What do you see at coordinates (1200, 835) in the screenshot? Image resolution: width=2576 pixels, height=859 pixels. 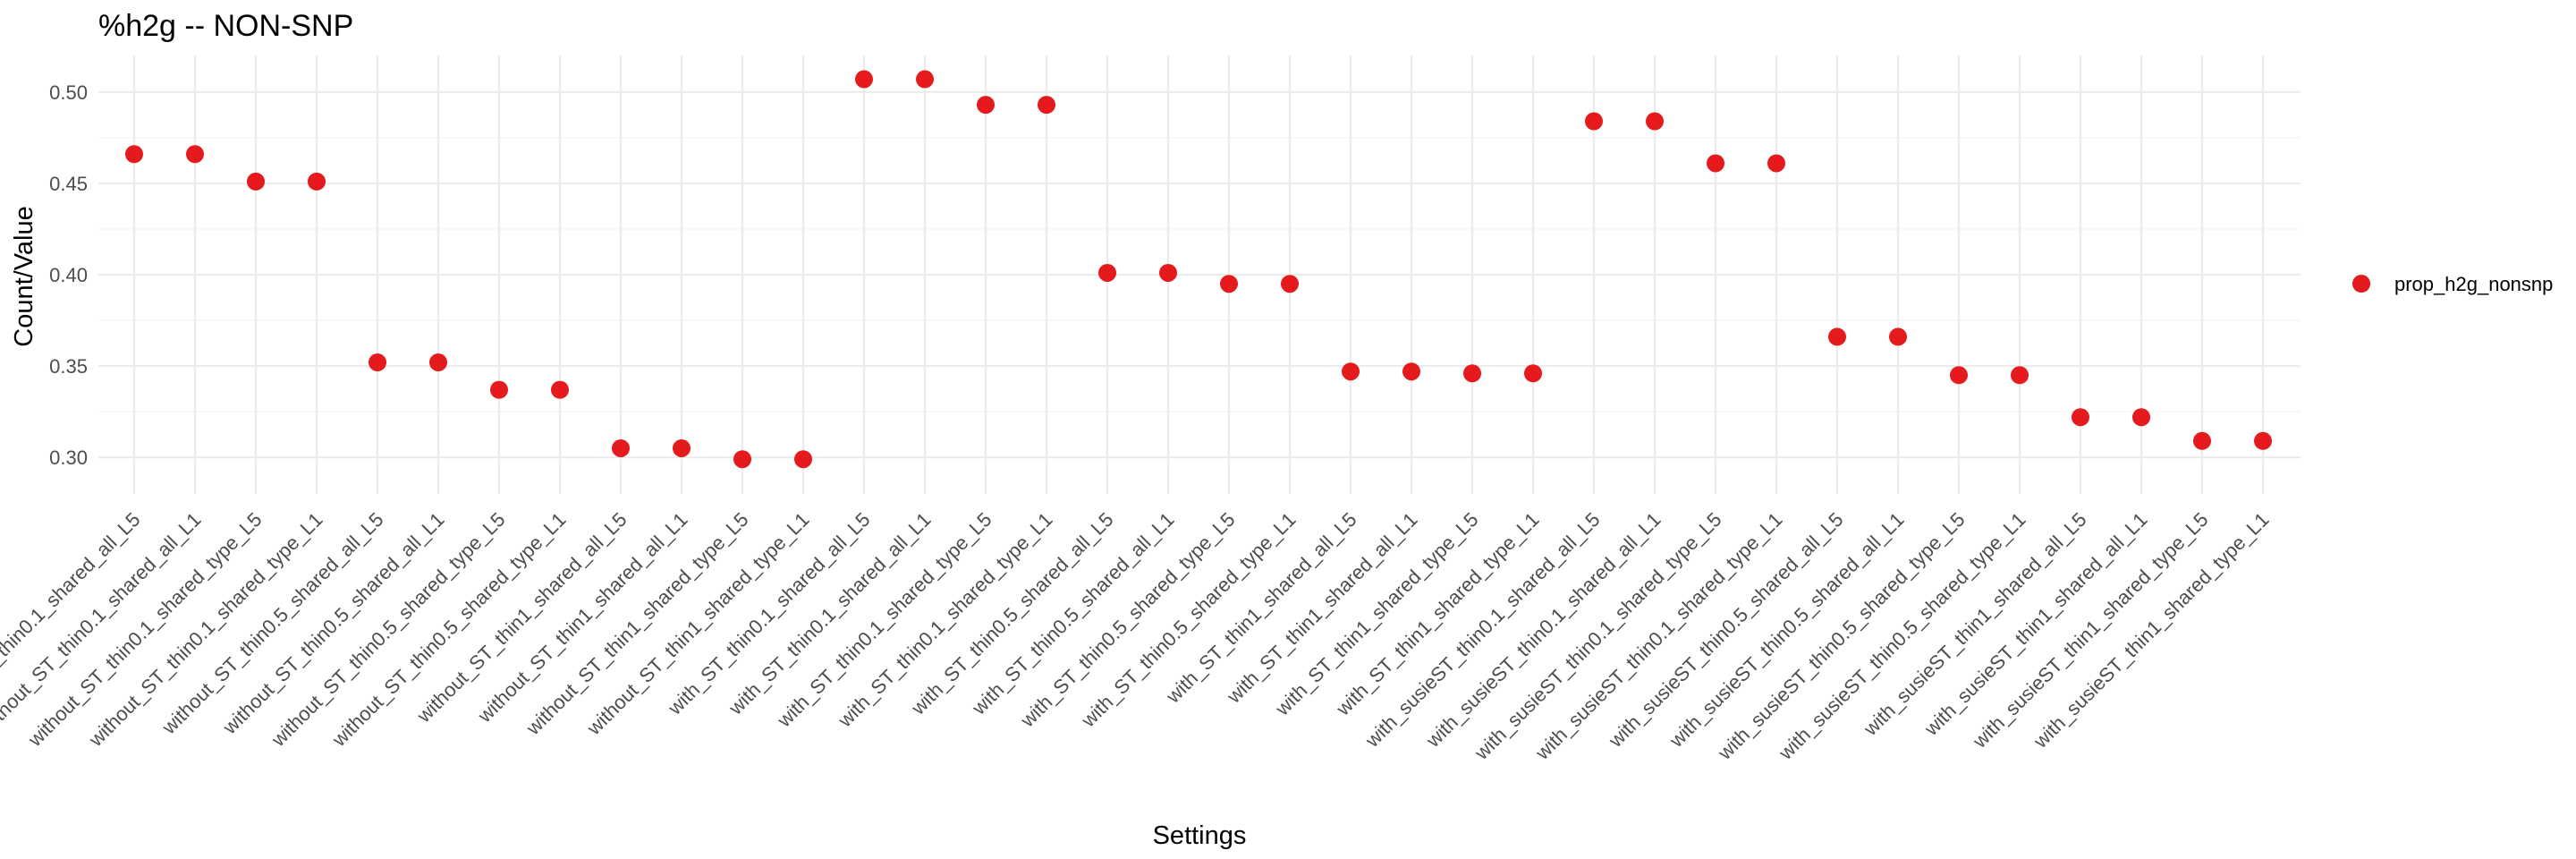 I see `x-axis-title: Settings` at bounding box center [1200, 835].